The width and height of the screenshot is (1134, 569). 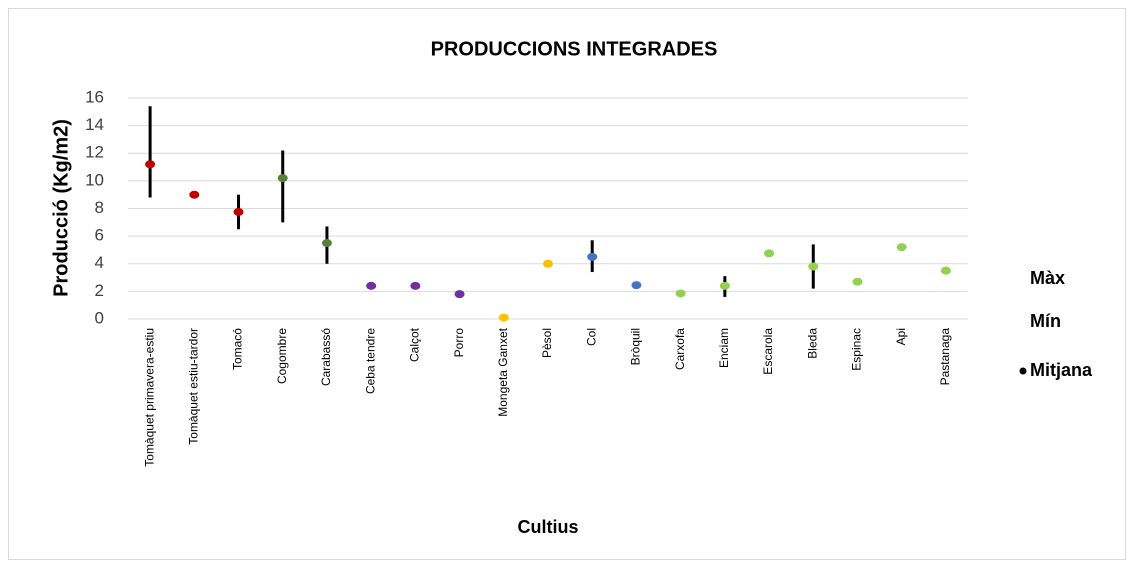 I want to click on x-tick-label: Carxofa, so click(x=680, y=349).